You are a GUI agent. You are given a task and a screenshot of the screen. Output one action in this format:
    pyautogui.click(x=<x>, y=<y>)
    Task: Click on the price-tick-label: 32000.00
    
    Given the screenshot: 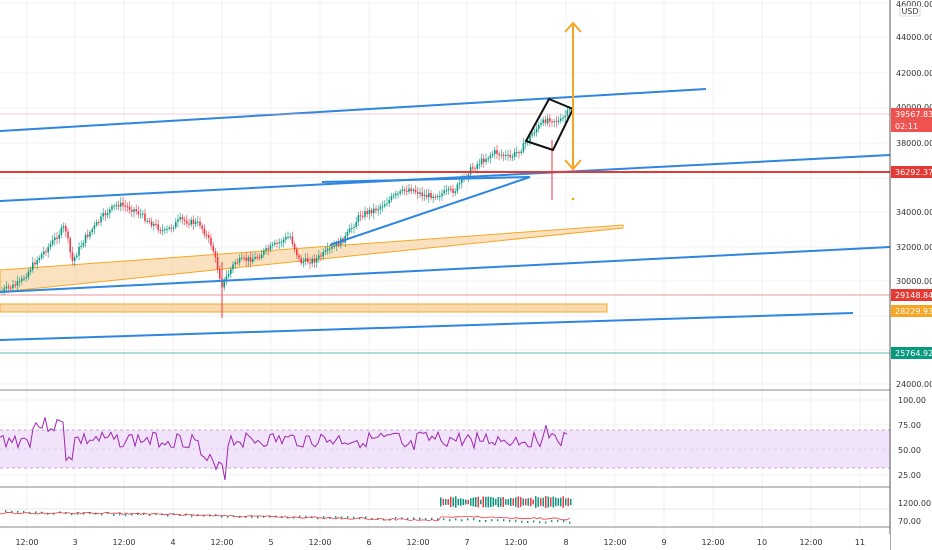 What is the action you would take?
    pyautogui.click(x=914, y=247)
    